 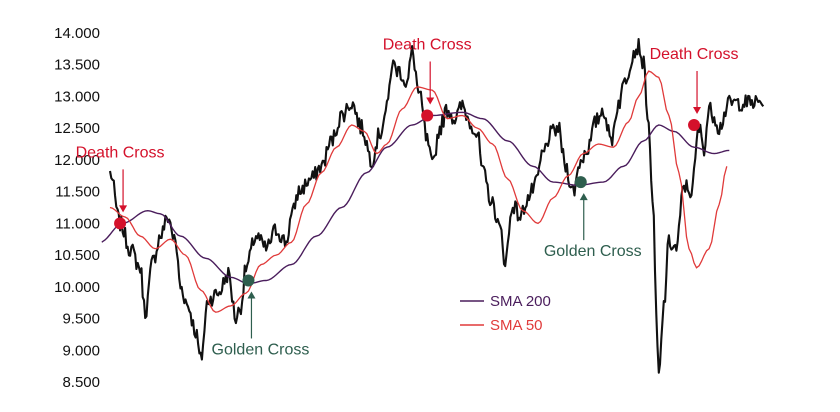 I want to click on legend-sma-200-label: SMA 200, so click(x=520, y=301).